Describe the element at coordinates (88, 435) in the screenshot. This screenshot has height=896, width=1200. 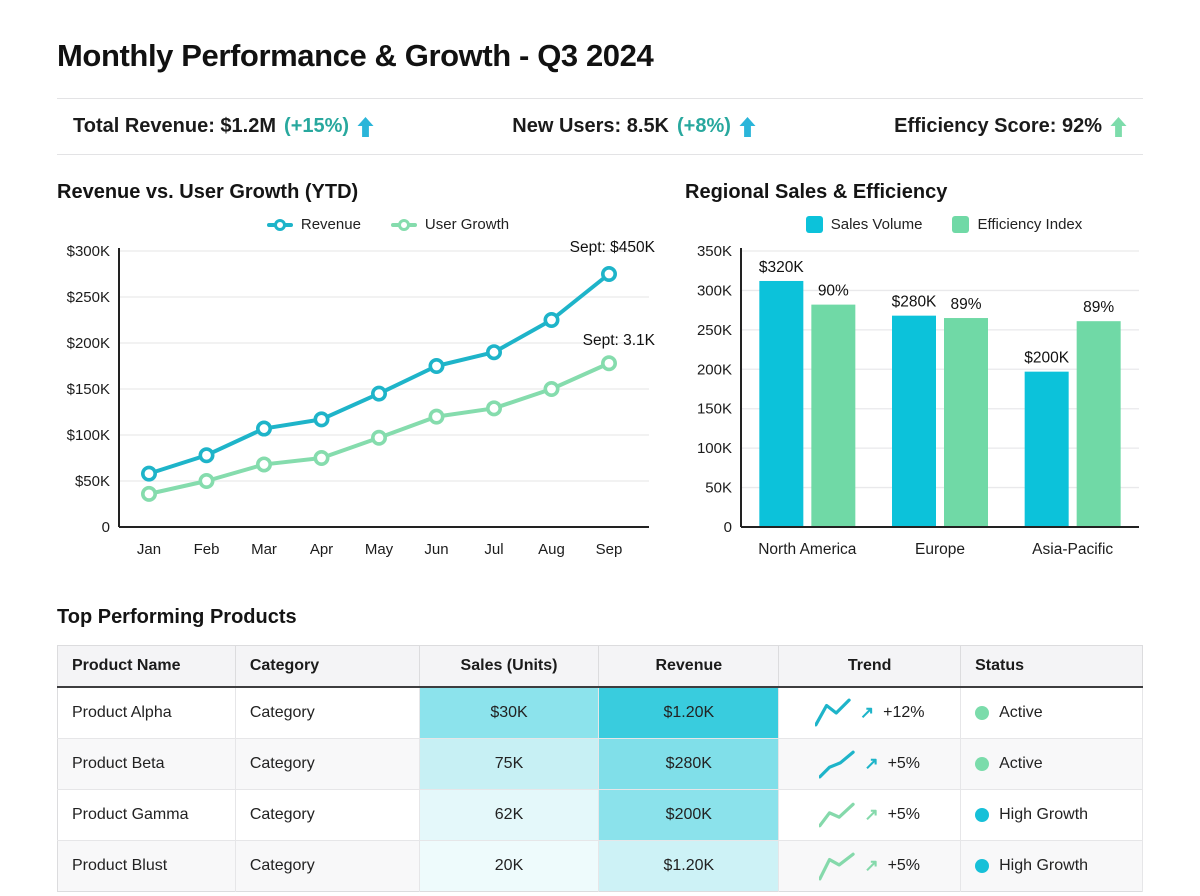
I see `svg-text: $100K` at that location.